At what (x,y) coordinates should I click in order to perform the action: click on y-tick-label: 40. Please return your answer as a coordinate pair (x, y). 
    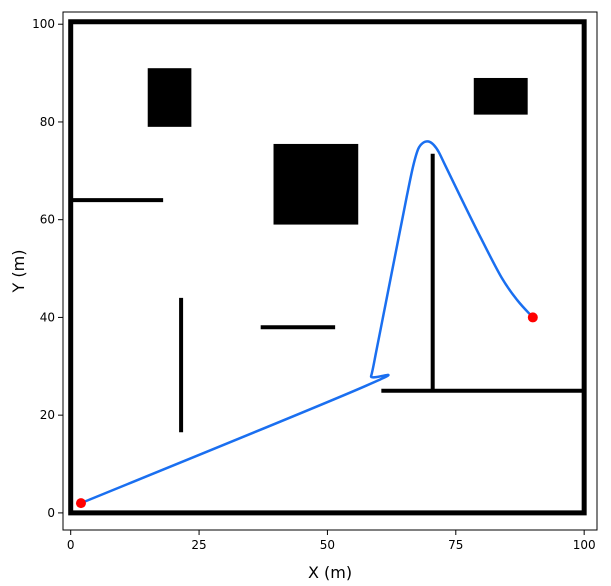
    Looking at the image, I should click on (47, 317).